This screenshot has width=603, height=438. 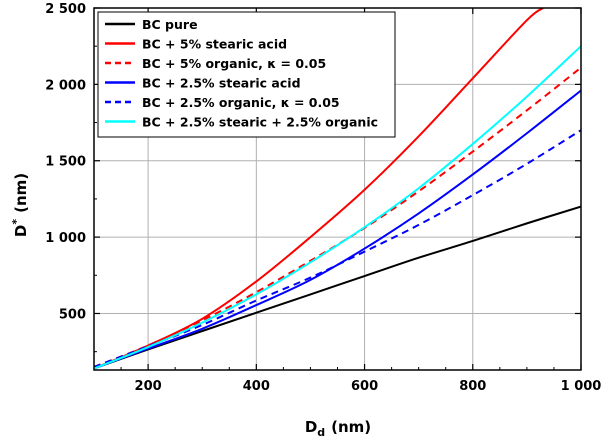 I want to click on x-axis-title-unit: (nm), so click(x=351, y=427).